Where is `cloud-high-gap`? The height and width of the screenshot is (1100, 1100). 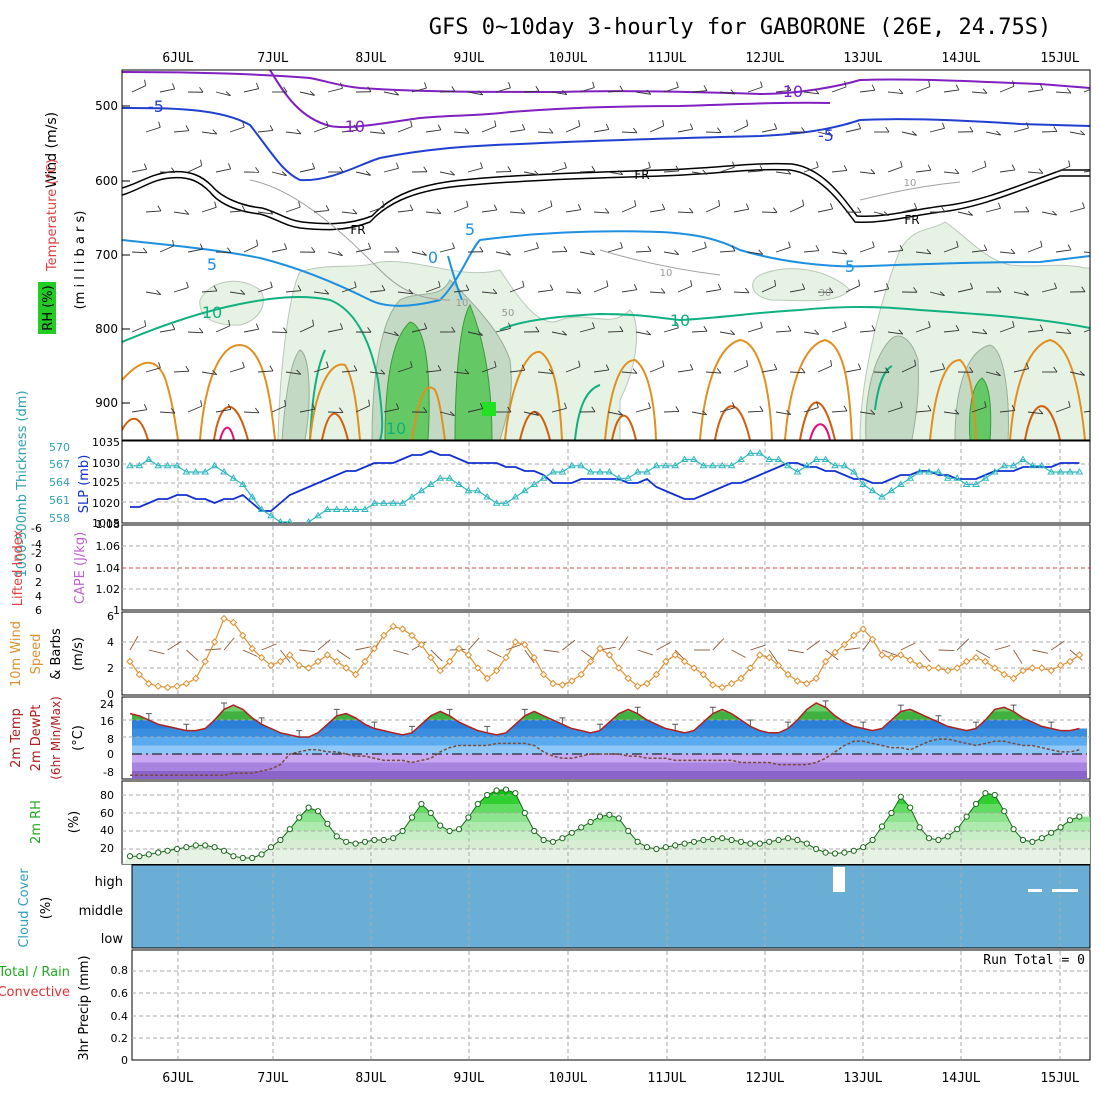 cloud-high-gap is located at coordinates (839, 879).